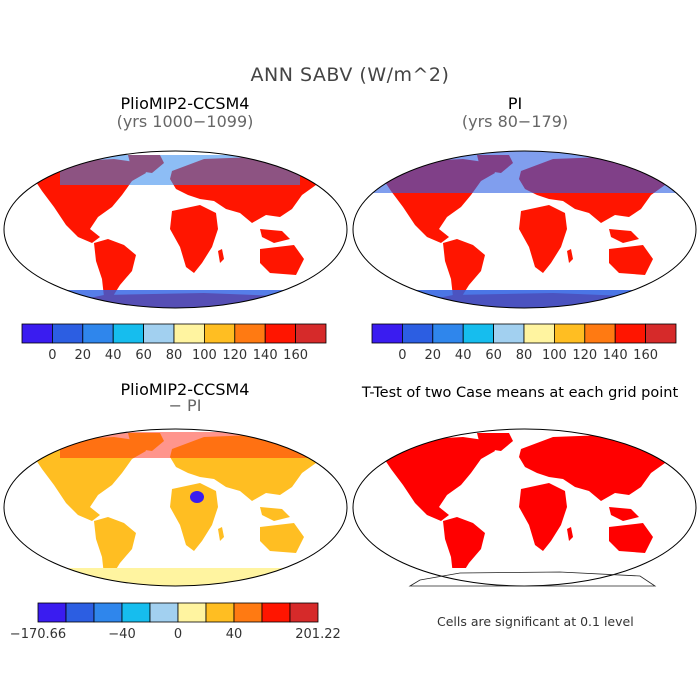 Image resolution: width=700 pixels, height=700 pixels. I want to click on significance-note: Cells are significant at 0.1 level, so click(535, 621).